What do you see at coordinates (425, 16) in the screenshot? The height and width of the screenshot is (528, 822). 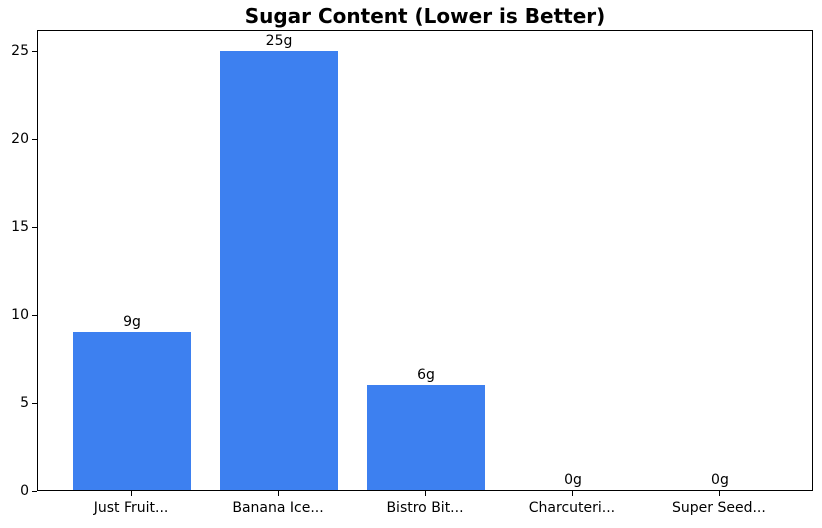 I see `chart-title: Sugar Content (Lower is Better)` at bounding box center [425, 16].